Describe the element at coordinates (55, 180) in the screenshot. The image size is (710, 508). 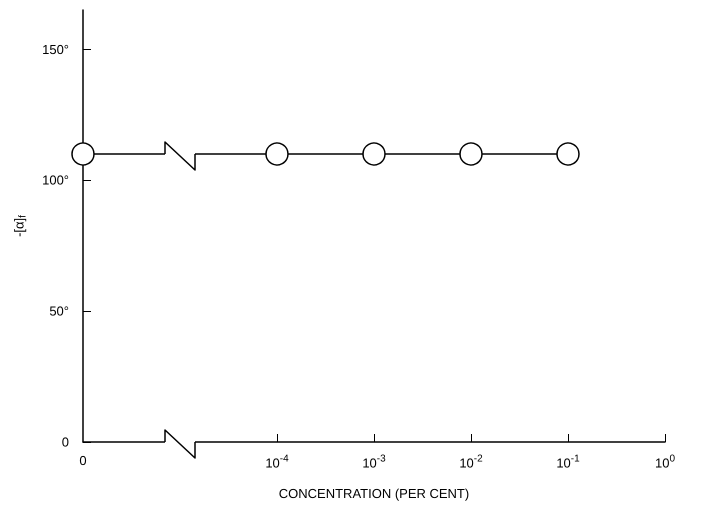
I see `y-tick-label: 100°` at that location.